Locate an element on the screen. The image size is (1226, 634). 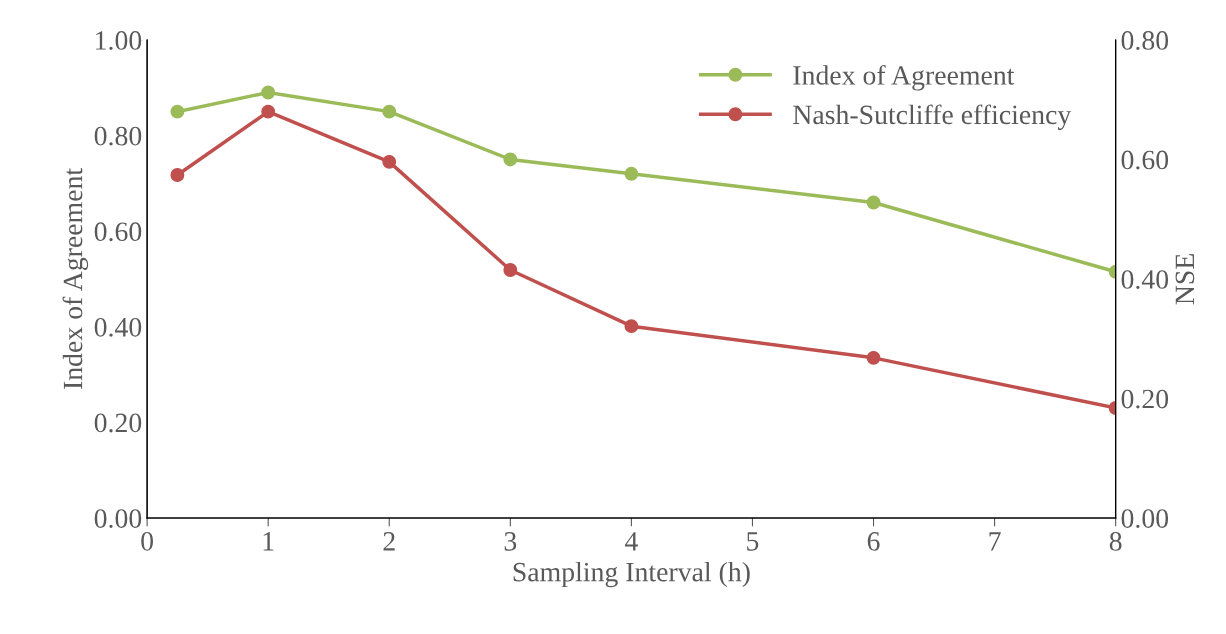
y2-tick-label: 0.80 is located at coordinates (1145, 40).